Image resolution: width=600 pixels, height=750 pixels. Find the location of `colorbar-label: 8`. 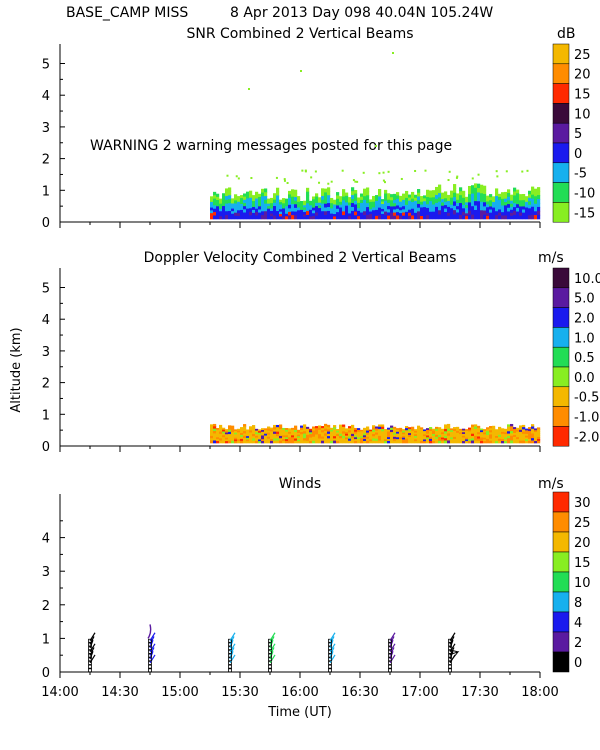

colorbar-label: 8 is located at coordinates (578, 603).